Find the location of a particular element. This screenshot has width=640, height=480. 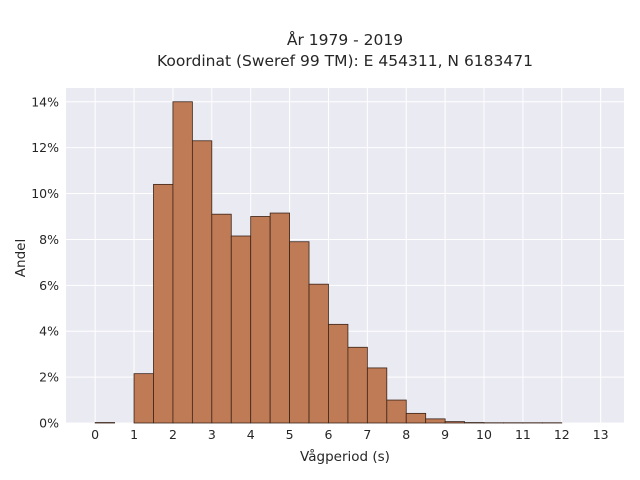

x-tick-label: 4 is located at coordinates (251, 434).